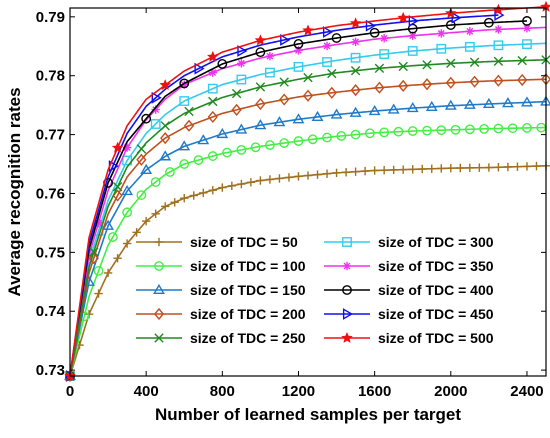  I want to click on x-tick-label: 1200, so click(298, 391).